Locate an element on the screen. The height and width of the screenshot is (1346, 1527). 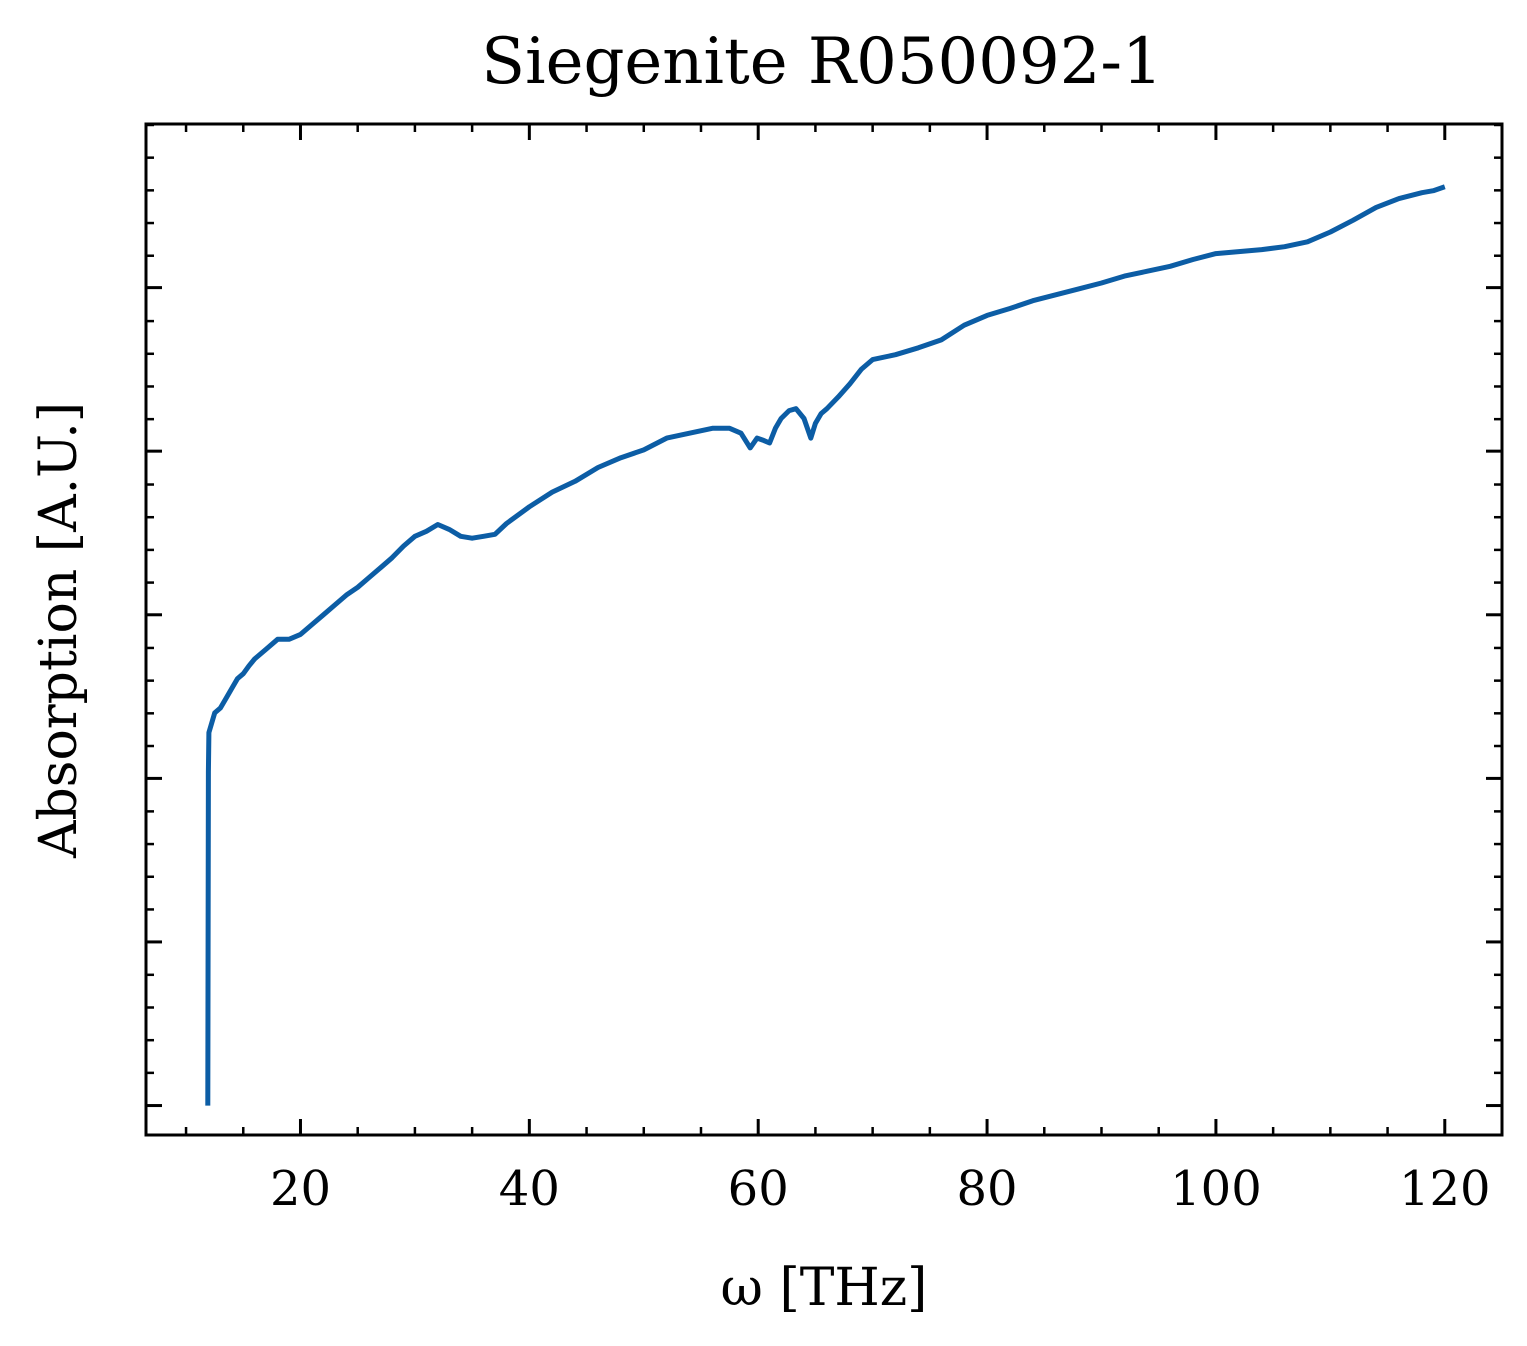
x-tick-label: 100 is located at coordinates (1216, 1189).